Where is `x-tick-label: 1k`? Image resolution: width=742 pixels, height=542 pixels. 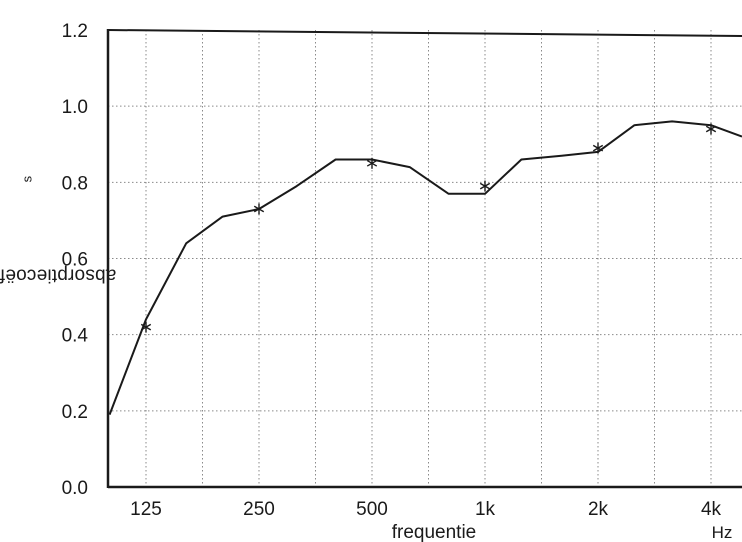
x-tick-label: 1k is located at coordinates (485, 509).